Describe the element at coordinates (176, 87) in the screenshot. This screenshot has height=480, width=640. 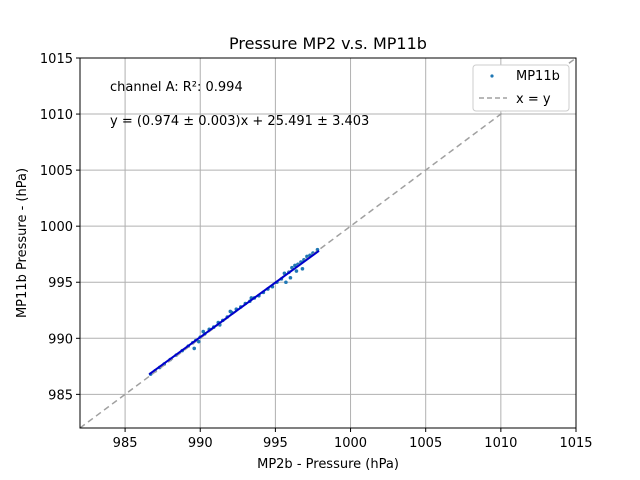
I see `annotation-r-squared: channel A: R²: 0.994` at that location.